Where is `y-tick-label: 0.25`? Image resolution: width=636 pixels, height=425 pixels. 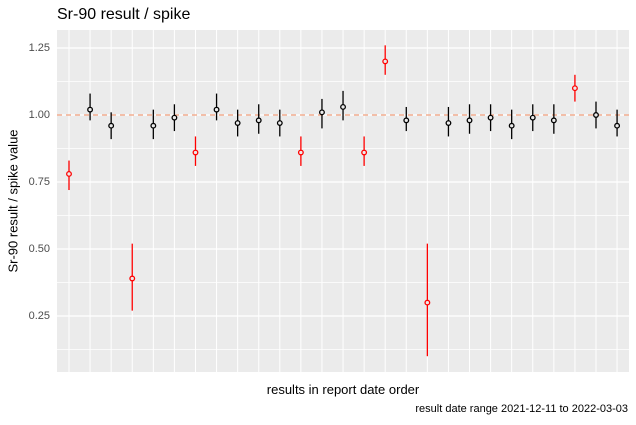
y-tick-label: 0.25 is located at coordinates (39, 315).